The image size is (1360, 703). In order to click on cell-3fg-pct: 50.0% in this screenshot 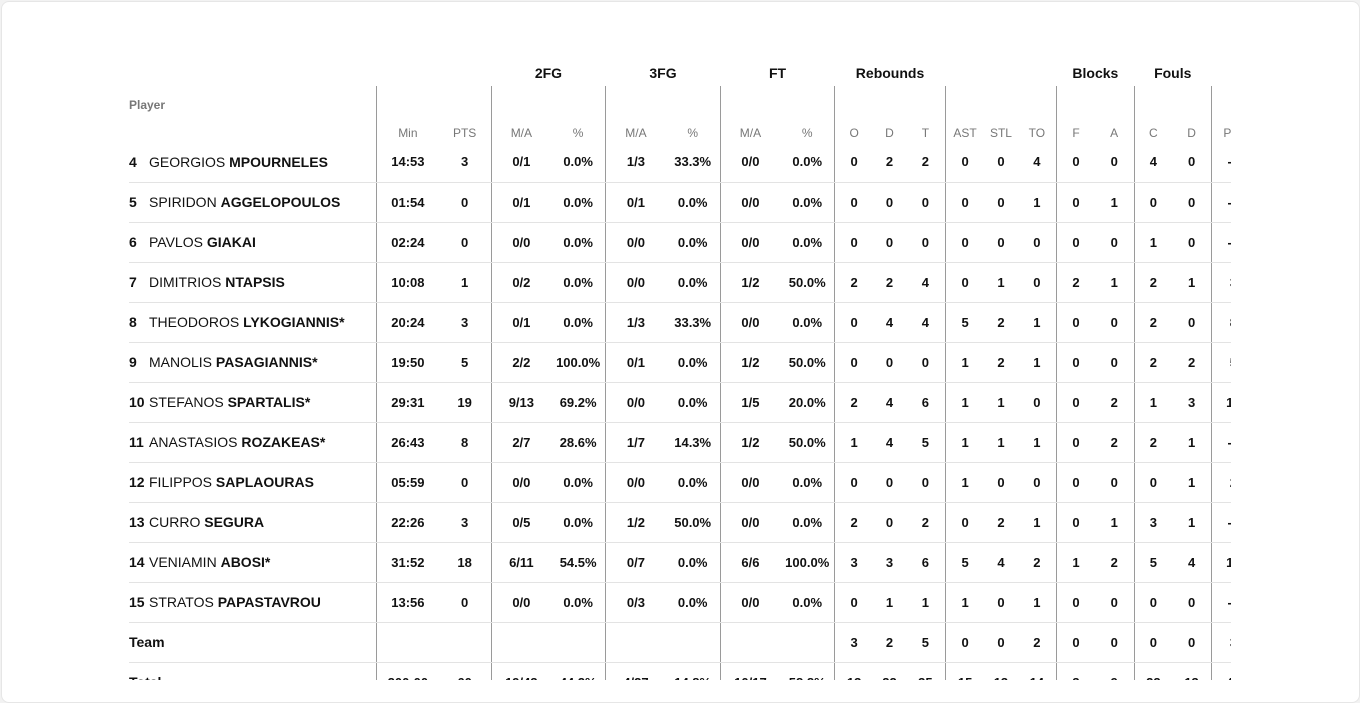, I will do `click(693, 522)`.